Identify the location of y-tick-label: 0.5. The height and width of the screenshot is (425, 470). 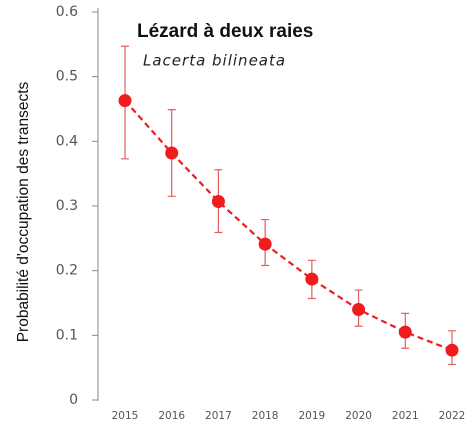
(67, 77).